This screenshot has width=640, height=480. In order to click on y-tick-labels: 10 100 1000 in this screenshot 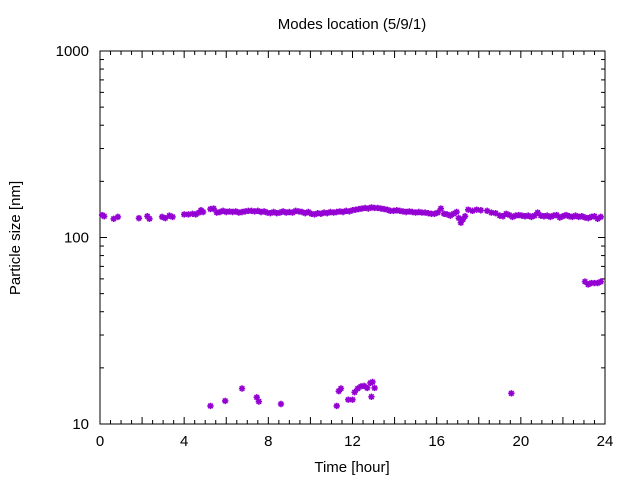, I will do `click(72, 238)`.